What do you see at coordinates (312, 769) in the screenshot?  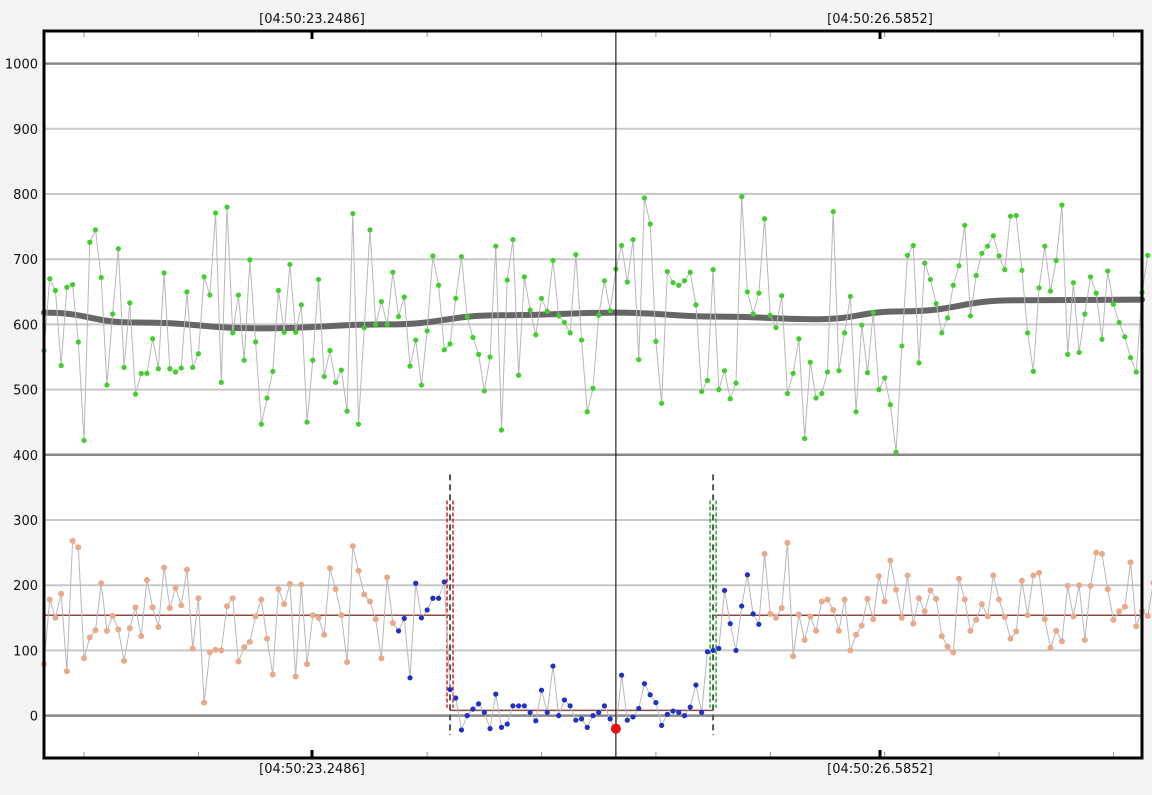 I see `bottom-time-label-left: [04:50:23.2486]` at bounding box center [312, 769].